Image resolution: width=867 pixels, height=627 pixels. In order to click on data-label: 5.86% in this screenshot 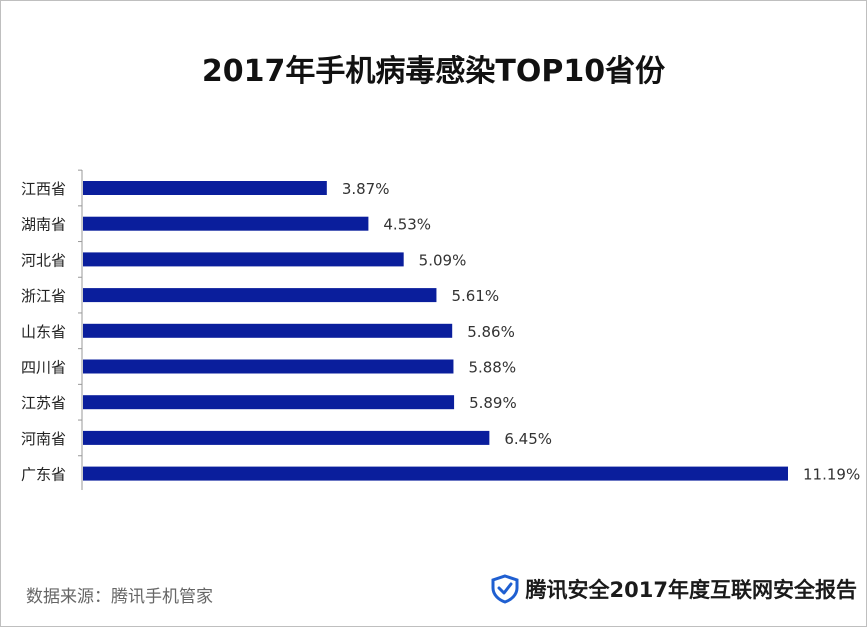, I will do `click(491, 332)`.